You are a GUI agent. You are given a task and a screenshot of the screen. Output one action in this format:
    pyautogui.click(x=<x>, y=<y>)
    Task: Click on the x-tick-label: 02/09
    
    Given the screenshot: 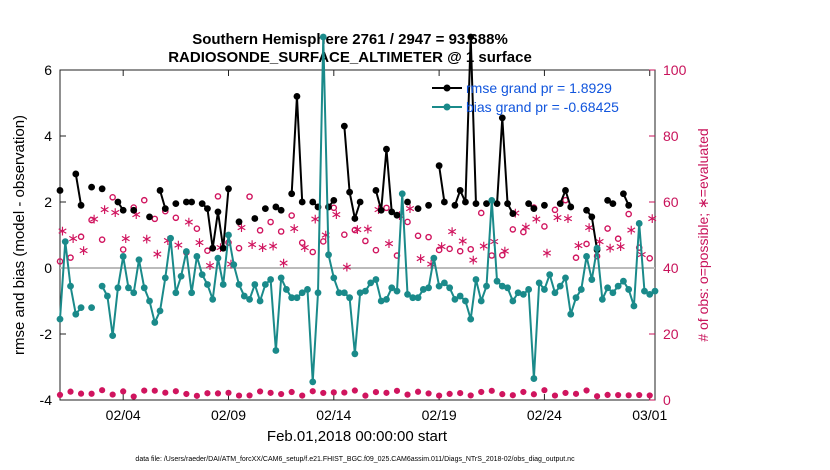 What is the action you would take?
    pyautogui.click(x=228, y=415)
    